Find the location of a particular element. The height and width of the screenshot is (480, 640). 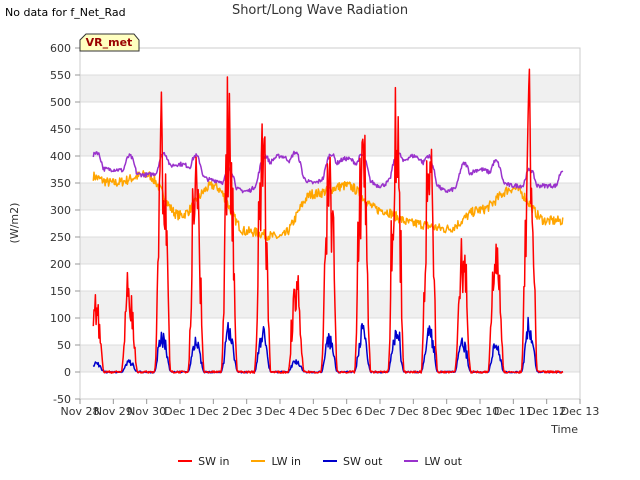

y-tick-label: 400 is located at coordinates (60, 156).